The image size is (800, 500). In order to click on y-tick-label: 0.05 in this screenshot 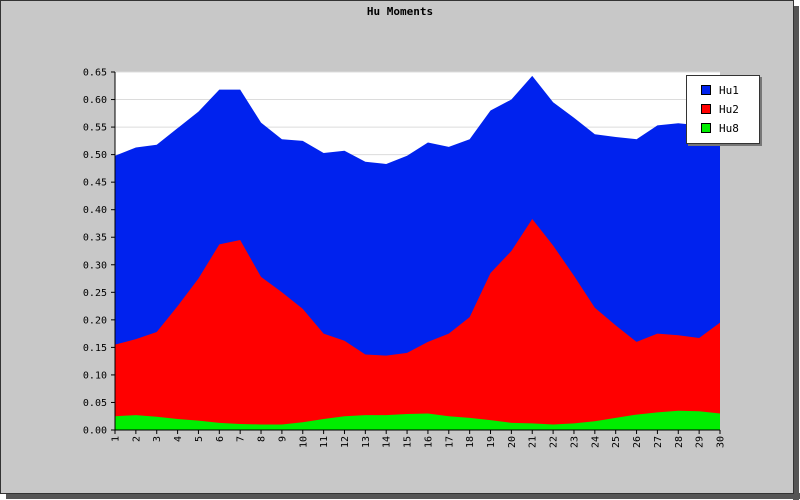, I will do `click(95, 403)`.